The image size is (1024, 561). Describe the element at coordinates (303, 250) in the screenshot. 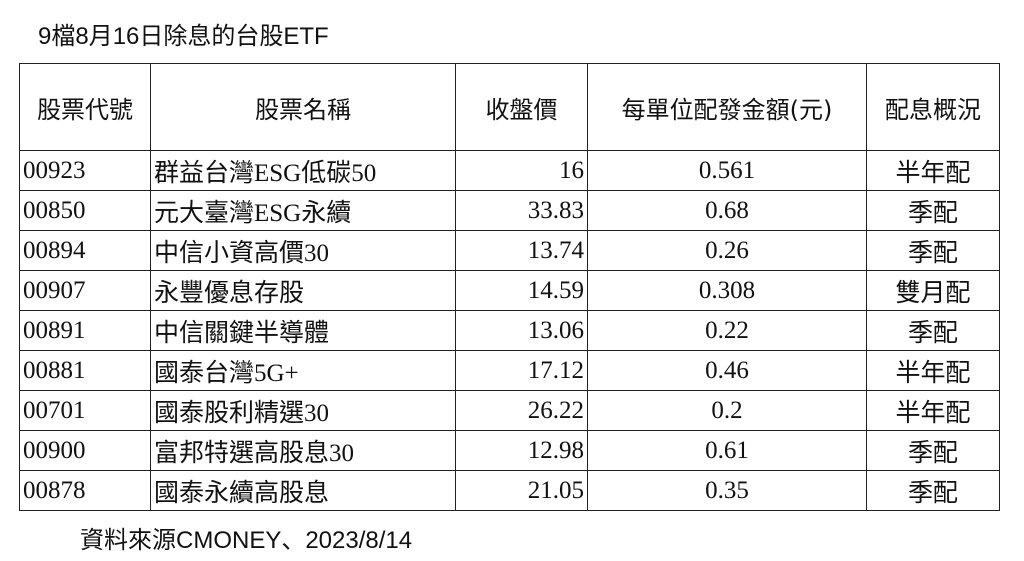

I see `table-cell: 中信小資高價30` at that location.